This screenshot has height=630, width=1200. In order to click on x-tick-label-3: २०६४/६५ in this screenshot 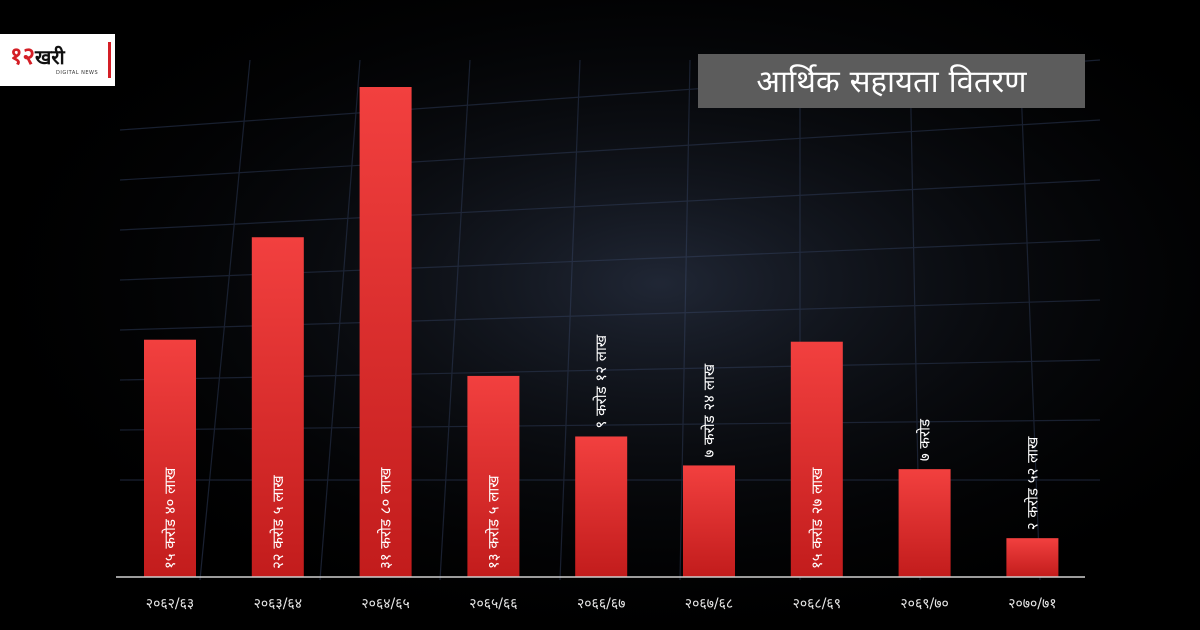, I will do `click(385, 604)`.